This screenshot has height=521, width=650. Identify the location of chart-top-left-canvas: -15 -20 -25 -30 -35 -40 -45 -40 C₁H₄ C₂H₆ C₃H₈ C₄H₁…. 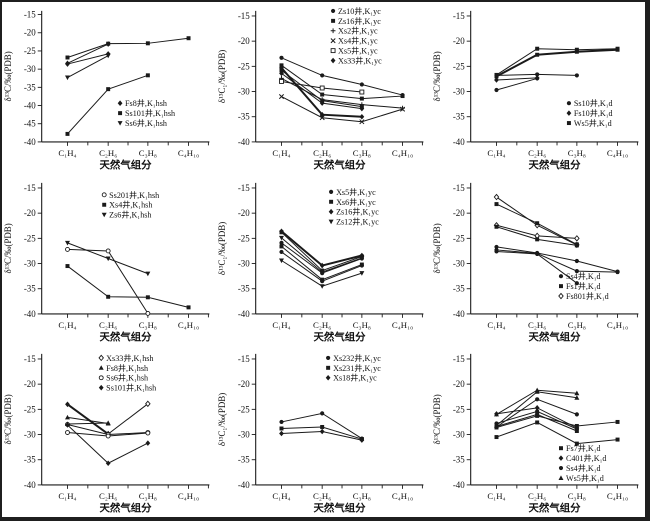
(106, 91).